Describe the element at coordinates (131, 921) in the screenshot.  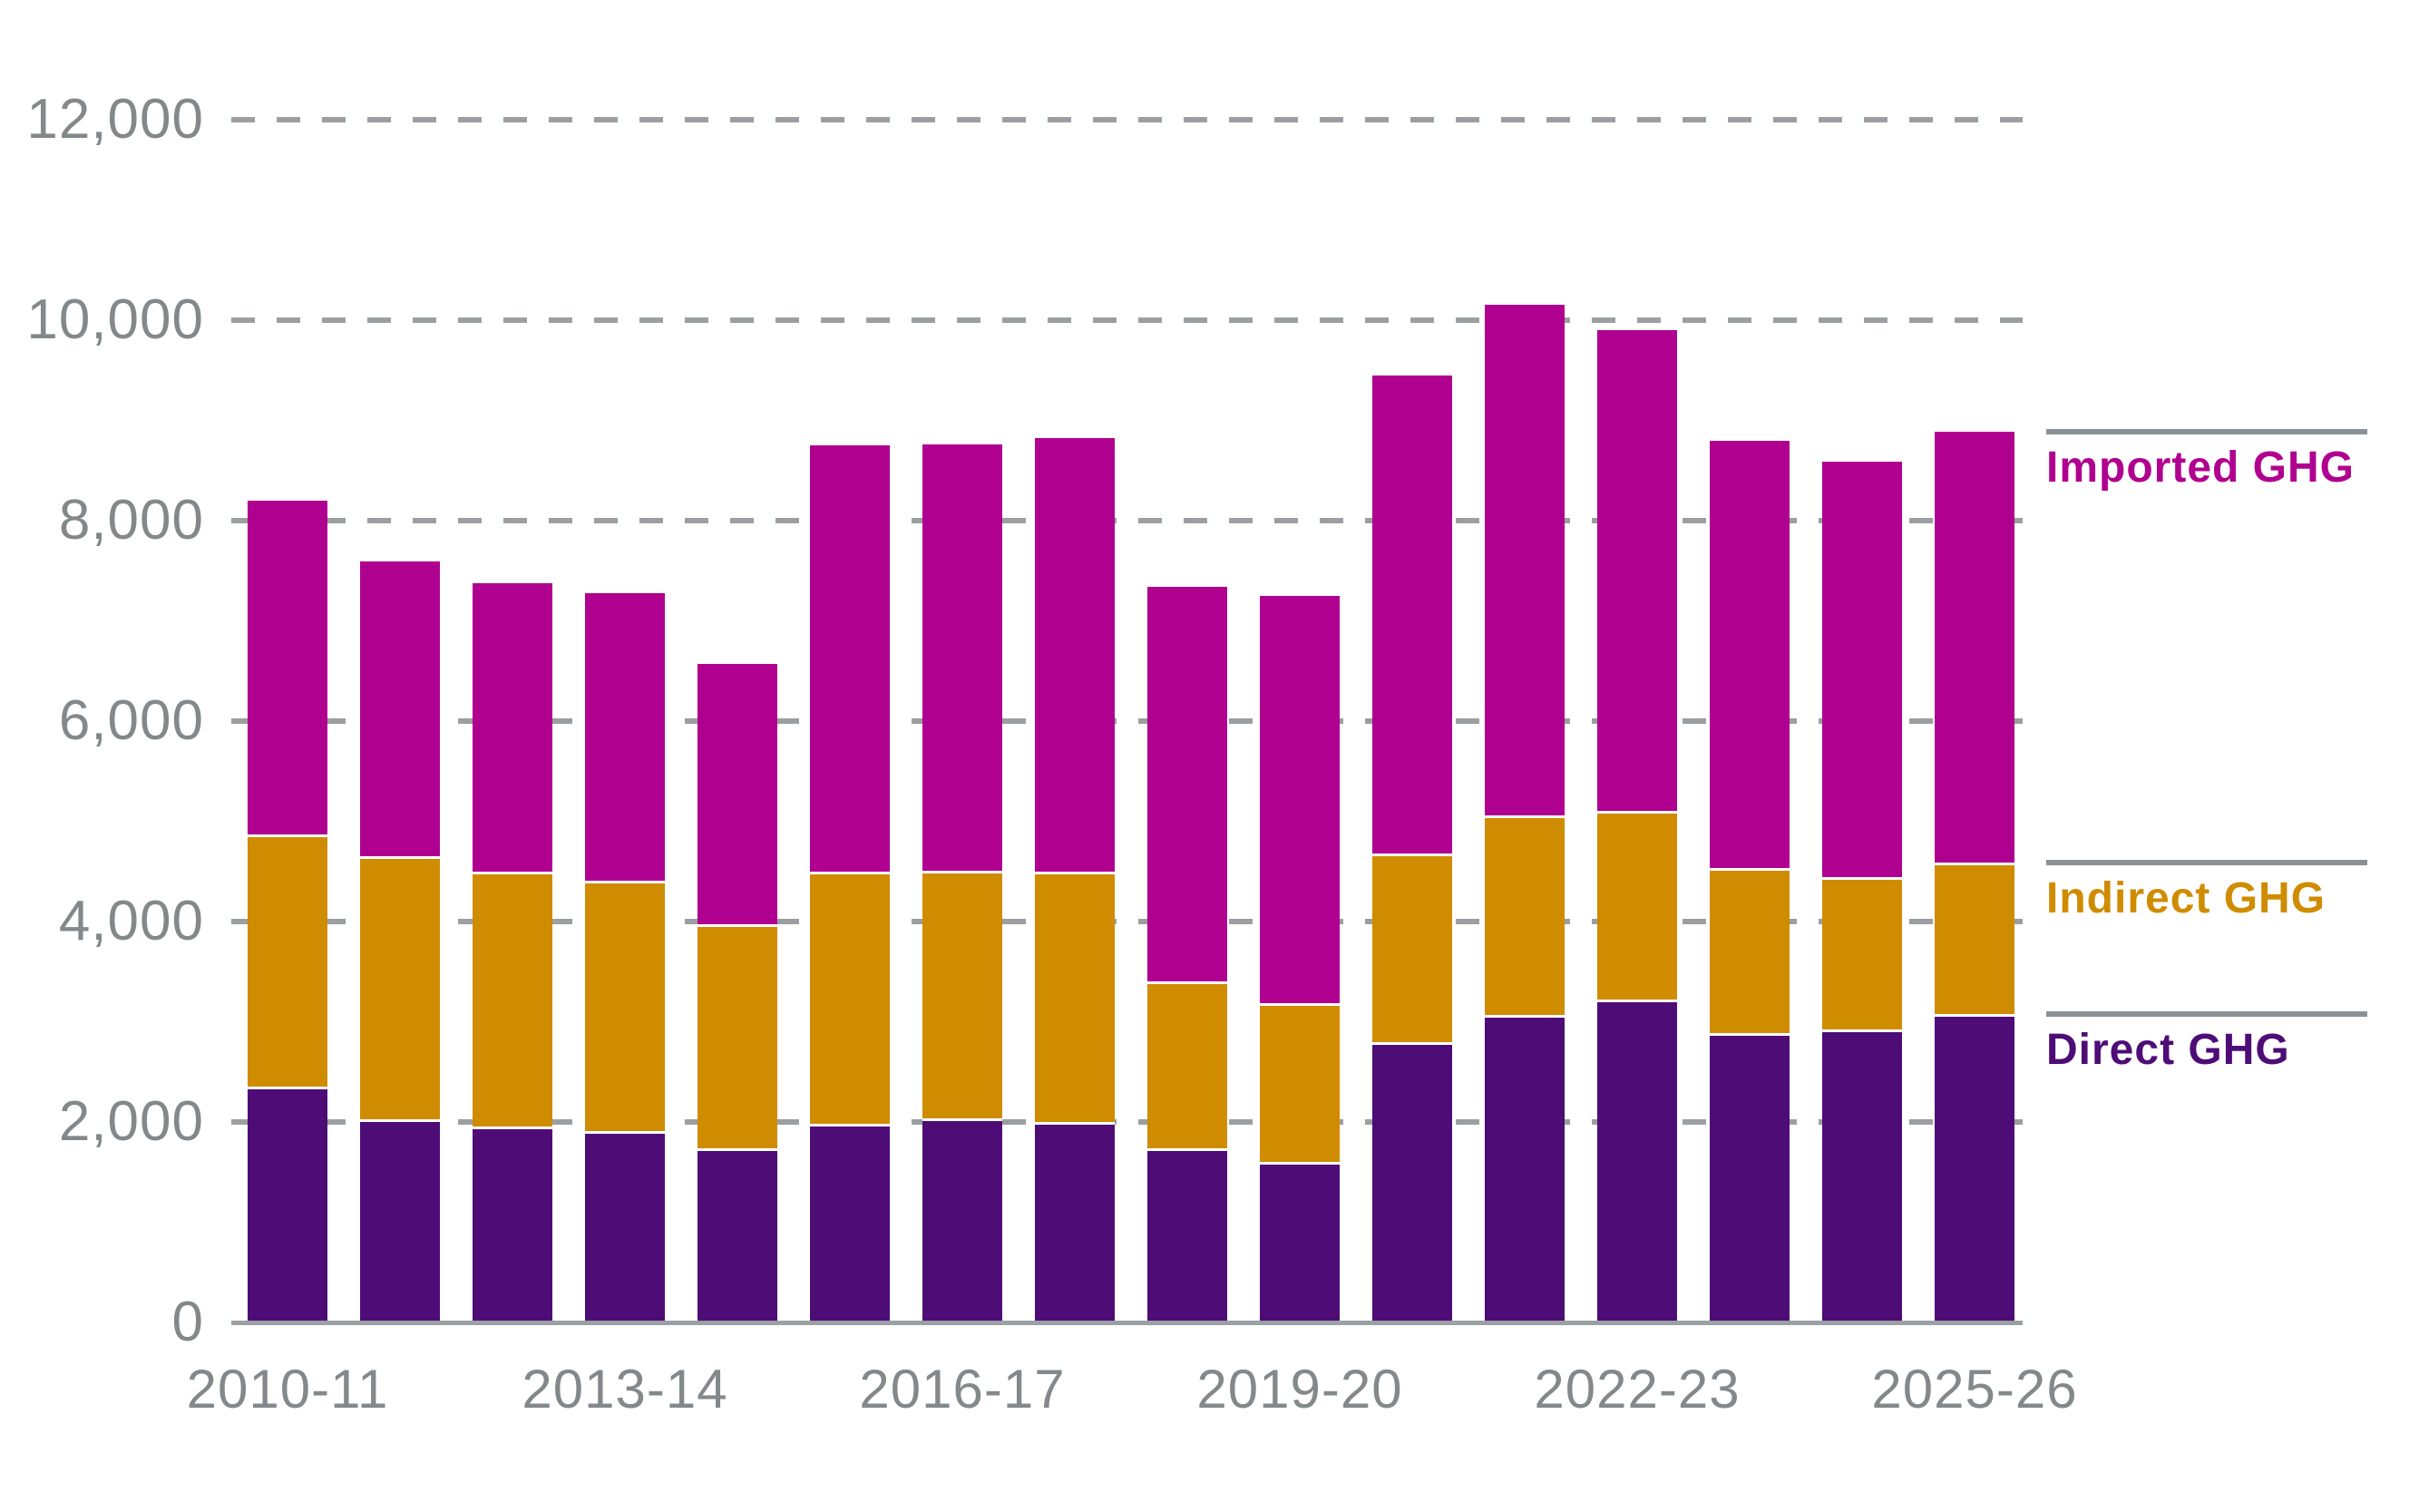
I see `y-axis-tick-label: 4,000` at that location.